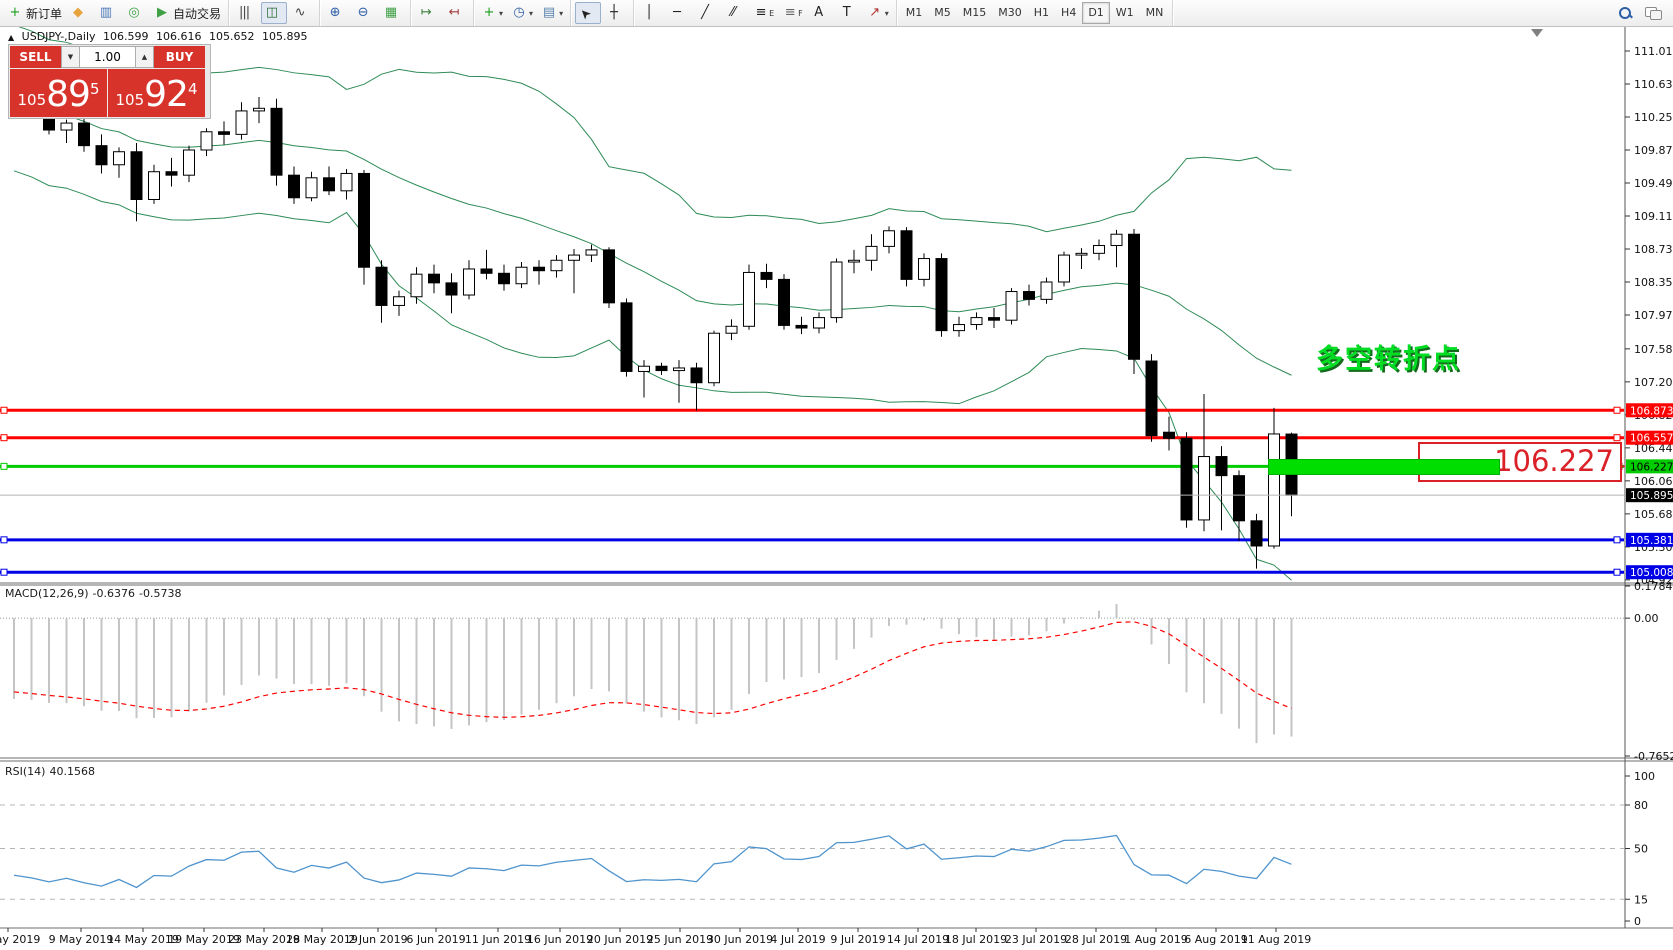 Image resolution: width=1673 pixels, height=950 pixels. What do you see at coordinates (914, 12) in the screenshot?
I see `timeframe-m1: M1` at bounding box center [914, 12].